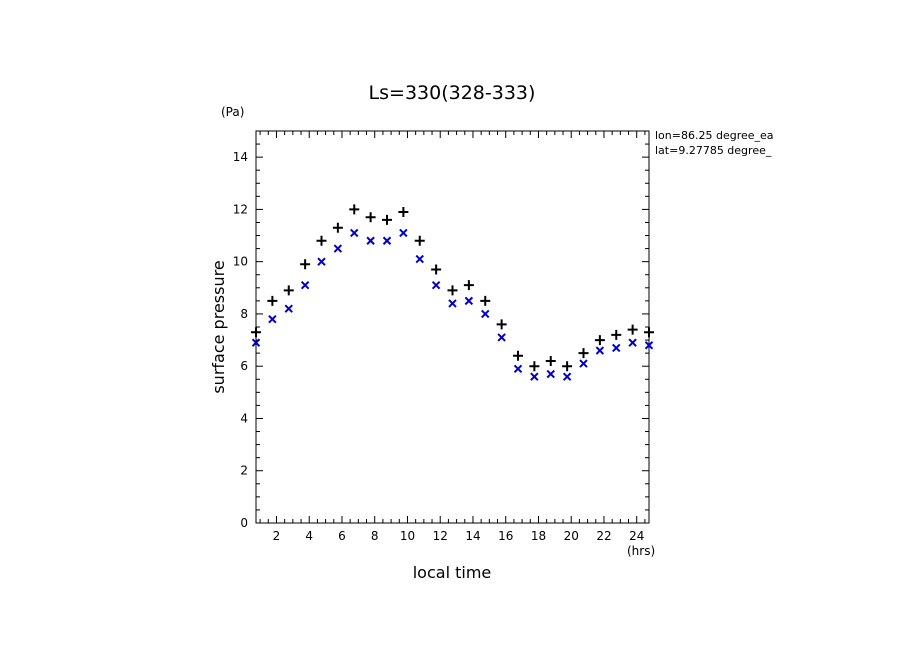 This screenshot has height=654, width=904. Describe the element at coordinates (342, 536) in the screenshot. I see `x-tick-label: 6` at that location.